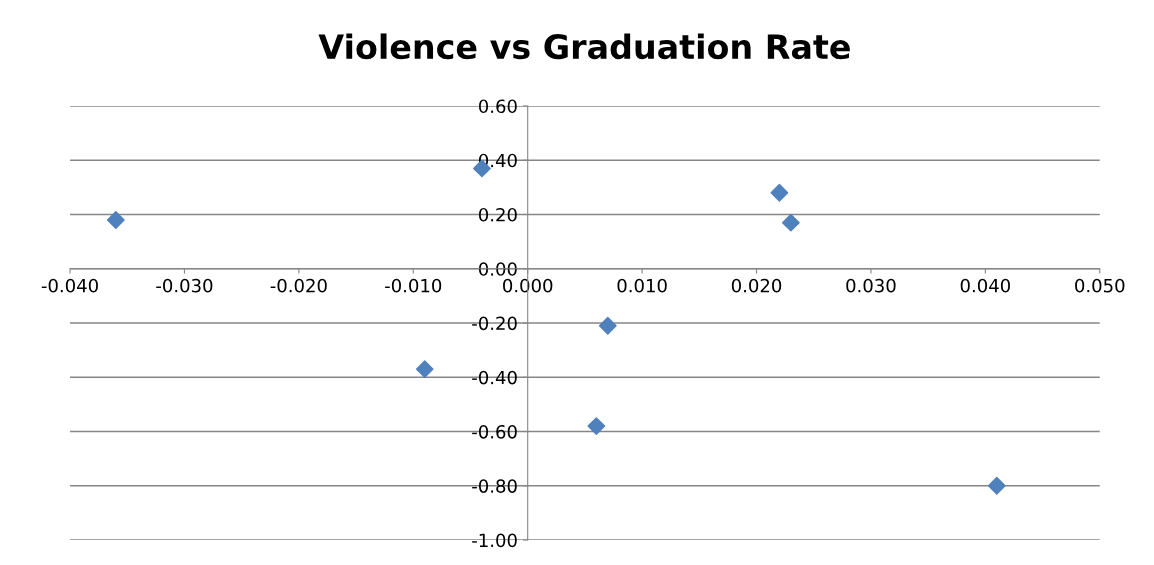 The width and height of the screenshot is (1154, 565). What do you see at coordinates (497, 269) in the screenshot?
I see `y-tick-label: 0.00` at bounding box center [497, 269].